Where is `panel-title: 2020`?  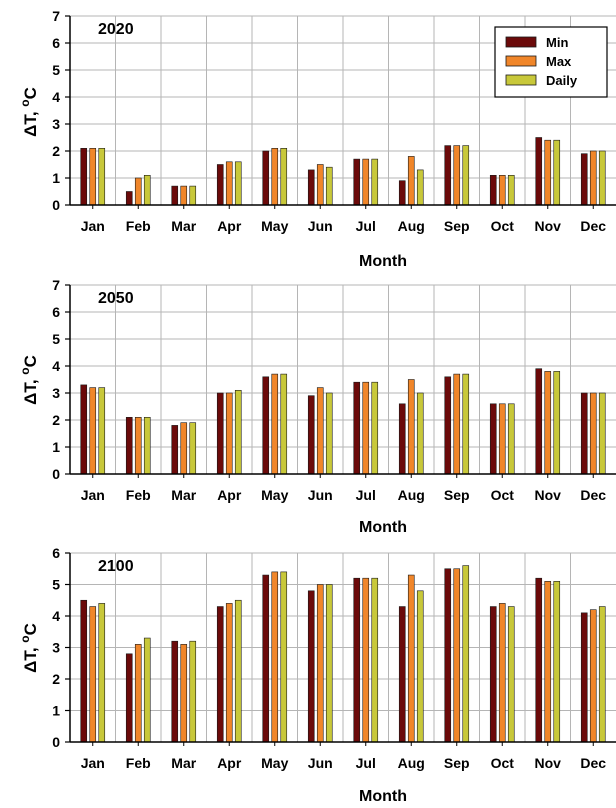
panel-title: 2020 is located at coordinates (116, 29).